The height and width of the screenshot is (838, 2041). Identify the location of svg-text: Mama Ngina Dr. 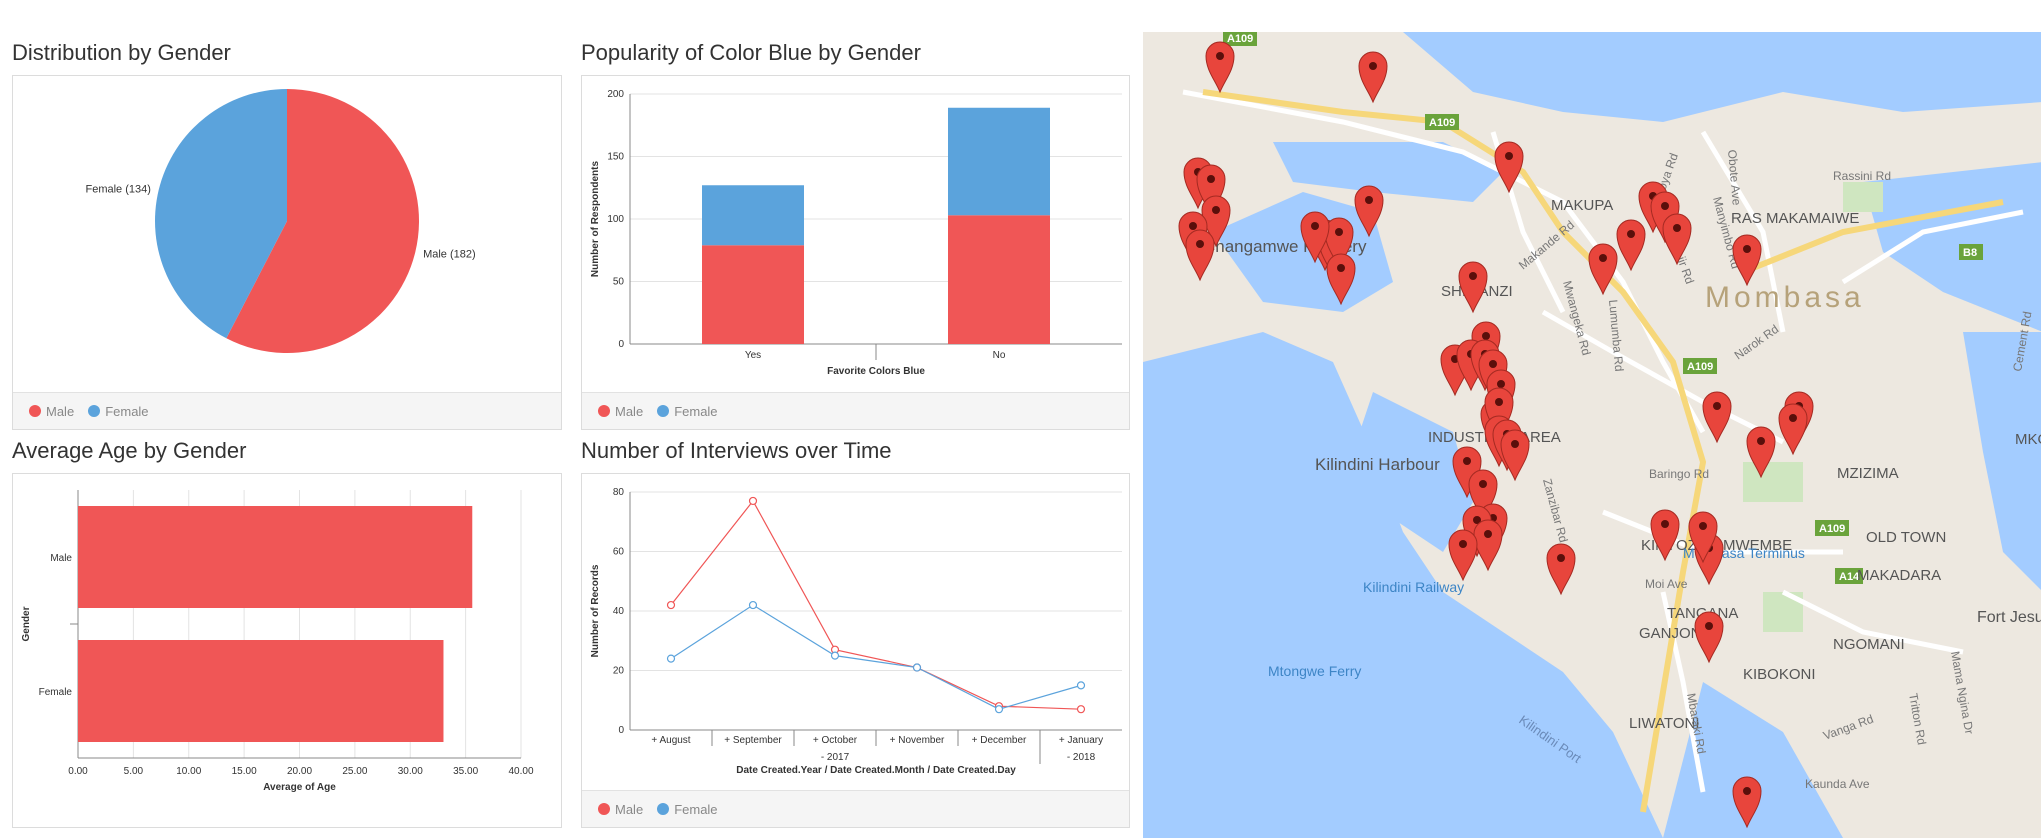
(1962, 692).